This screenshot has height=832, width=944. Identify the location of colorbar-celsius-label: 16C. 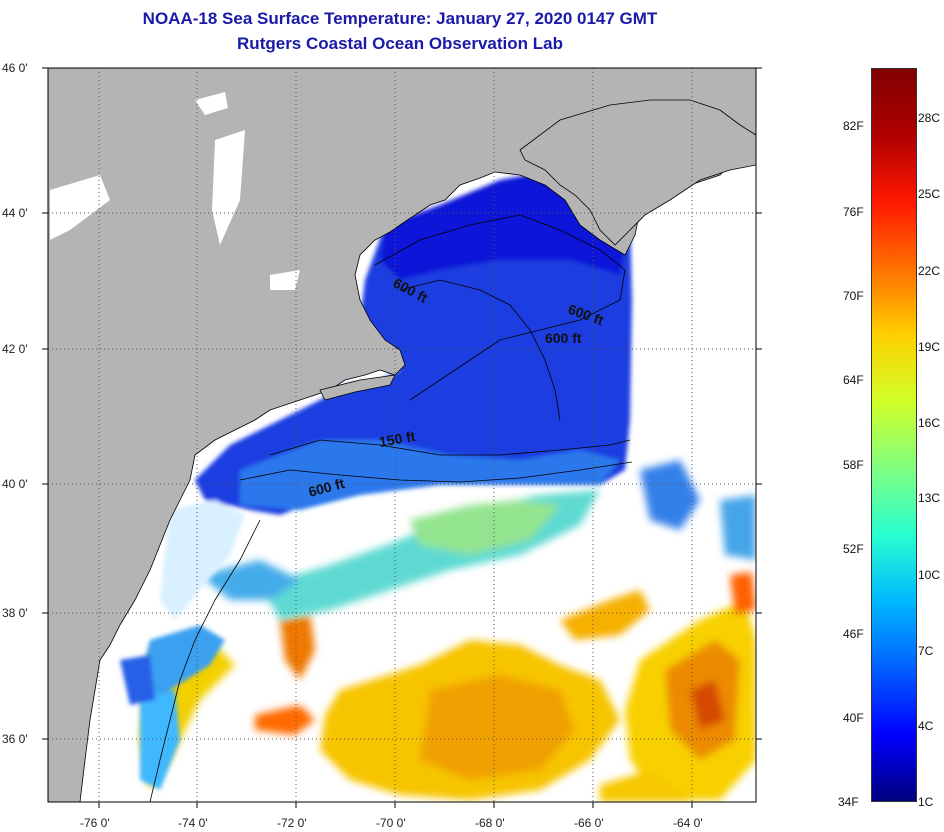
(929, 423).